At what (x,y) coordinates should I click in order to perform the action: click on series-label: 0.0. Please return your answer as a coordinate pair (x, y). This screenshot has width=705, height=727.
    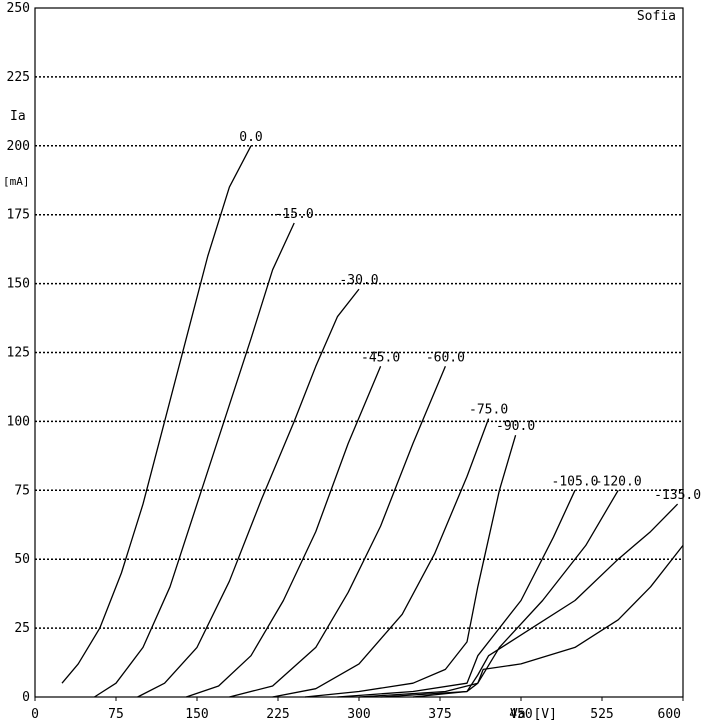
    Looking at the image, I should click on (250, 137).